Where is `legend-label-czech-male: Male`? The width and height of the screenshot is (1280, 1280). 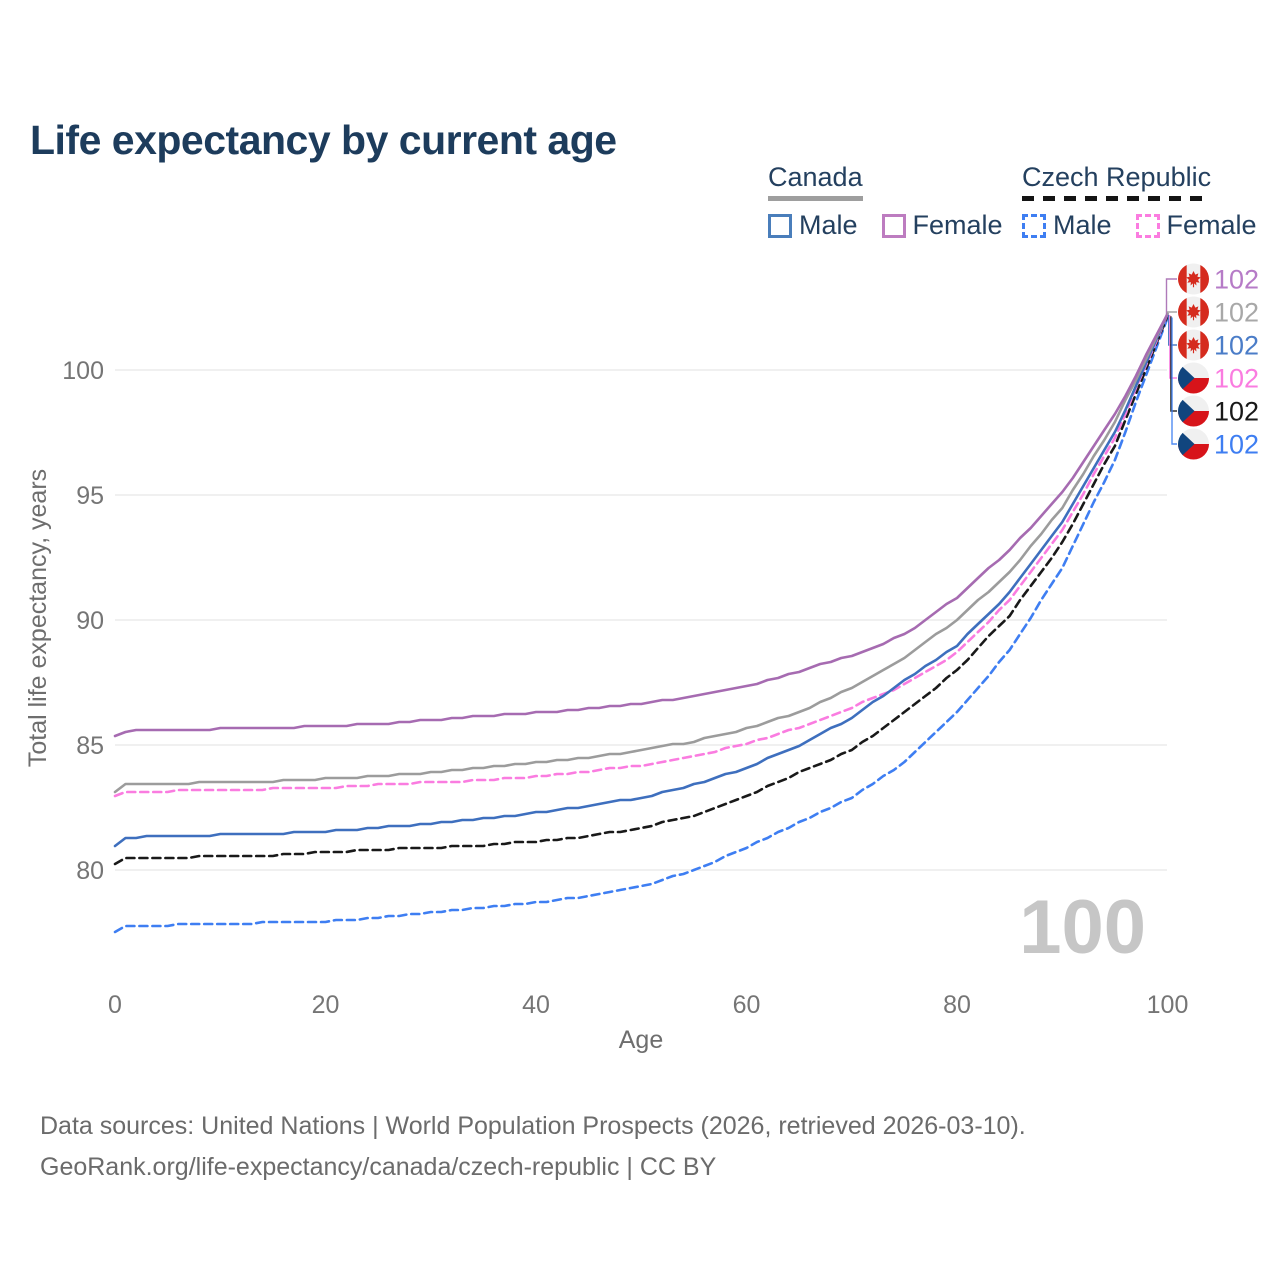 legend-label-czech-male: Male is located at coordinates (1082, 225).